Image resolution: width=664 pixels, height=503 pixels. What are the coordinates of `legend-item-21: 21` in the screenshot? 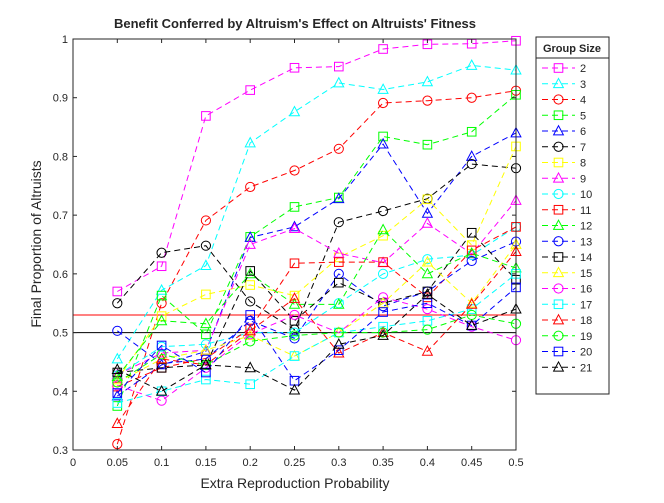 It's located at (567, 367).